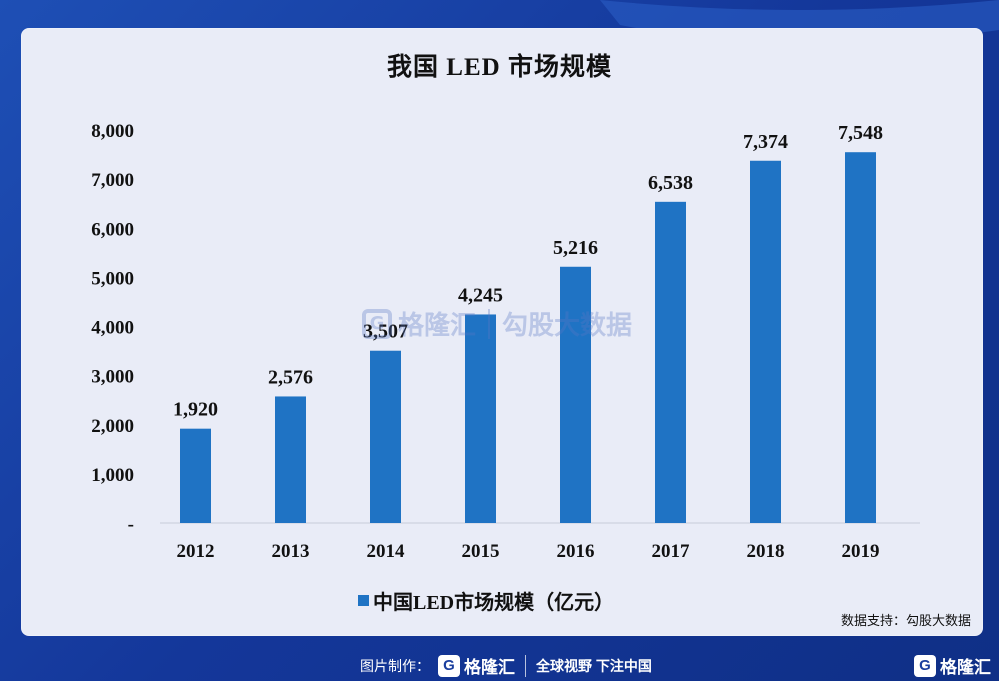 The height and width of the screenshot is (681, 999). Describe the element at coordinates (499, 67) in the screenshot. I see `chart-title: 我国 LED 市场规模` at that location.